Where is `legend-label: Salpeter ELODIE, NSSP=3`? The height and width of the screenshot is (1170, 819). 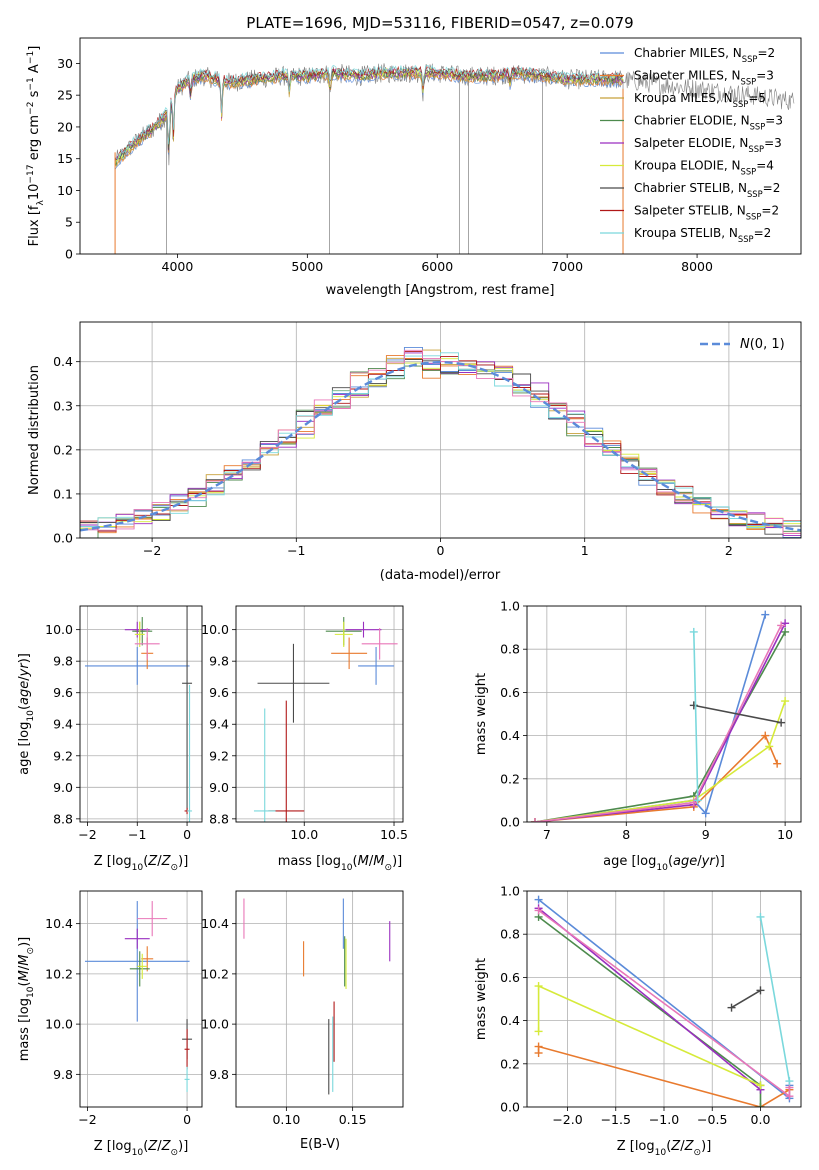 legend-label: Salpeter ELODIE, NSSP=3 is located at coordinates (708, 145).